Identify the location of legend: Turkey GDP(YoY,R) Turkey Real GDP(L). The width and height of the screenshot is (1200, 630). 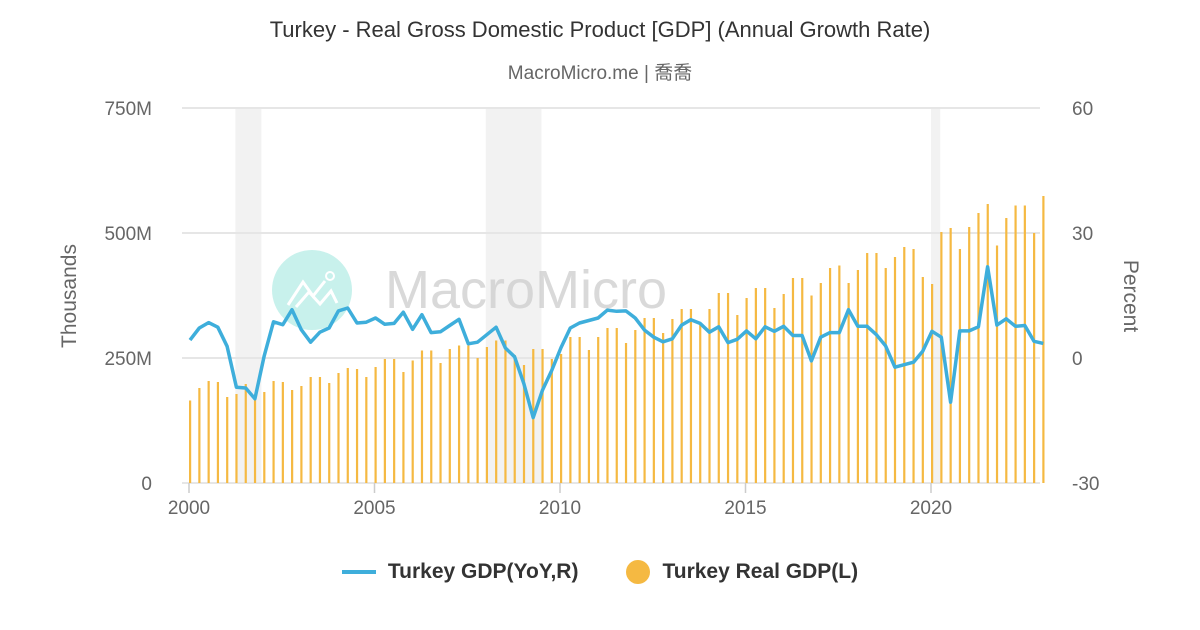
(600, 572).